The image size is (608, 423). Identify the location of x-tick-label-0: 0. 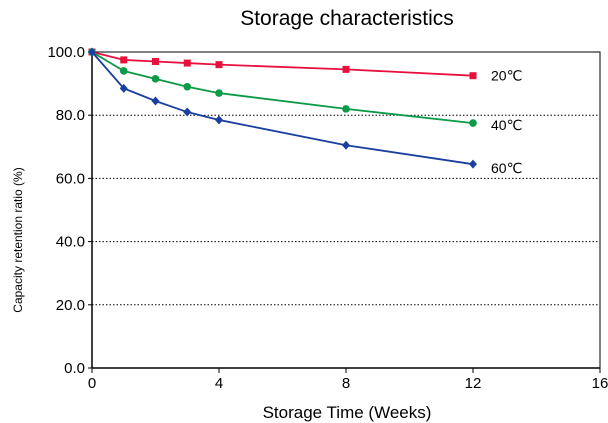
(92, 383).